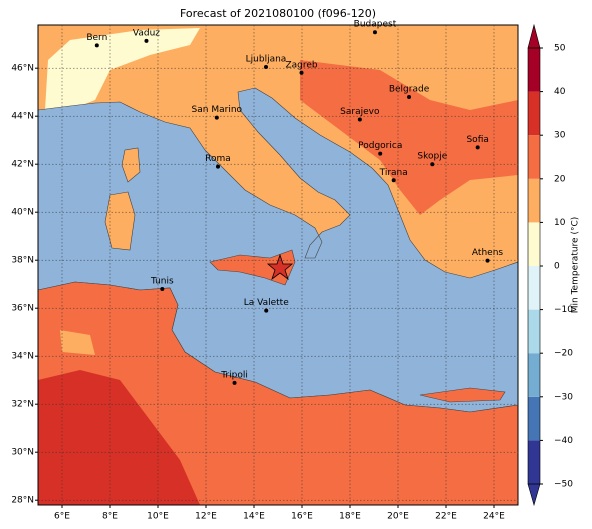  I want to click on colorbar-label: Min Temperature (°C), so click(576, 265).